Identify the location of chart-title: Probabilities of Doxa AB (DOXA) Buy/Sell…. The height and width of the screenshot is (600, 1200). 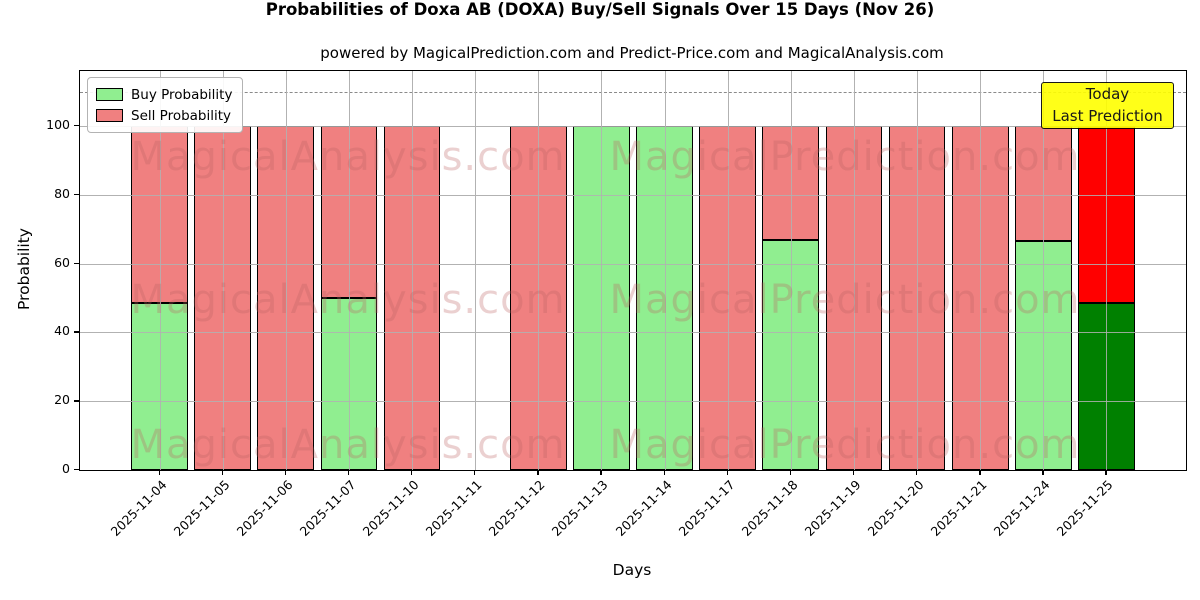
(600, 9).